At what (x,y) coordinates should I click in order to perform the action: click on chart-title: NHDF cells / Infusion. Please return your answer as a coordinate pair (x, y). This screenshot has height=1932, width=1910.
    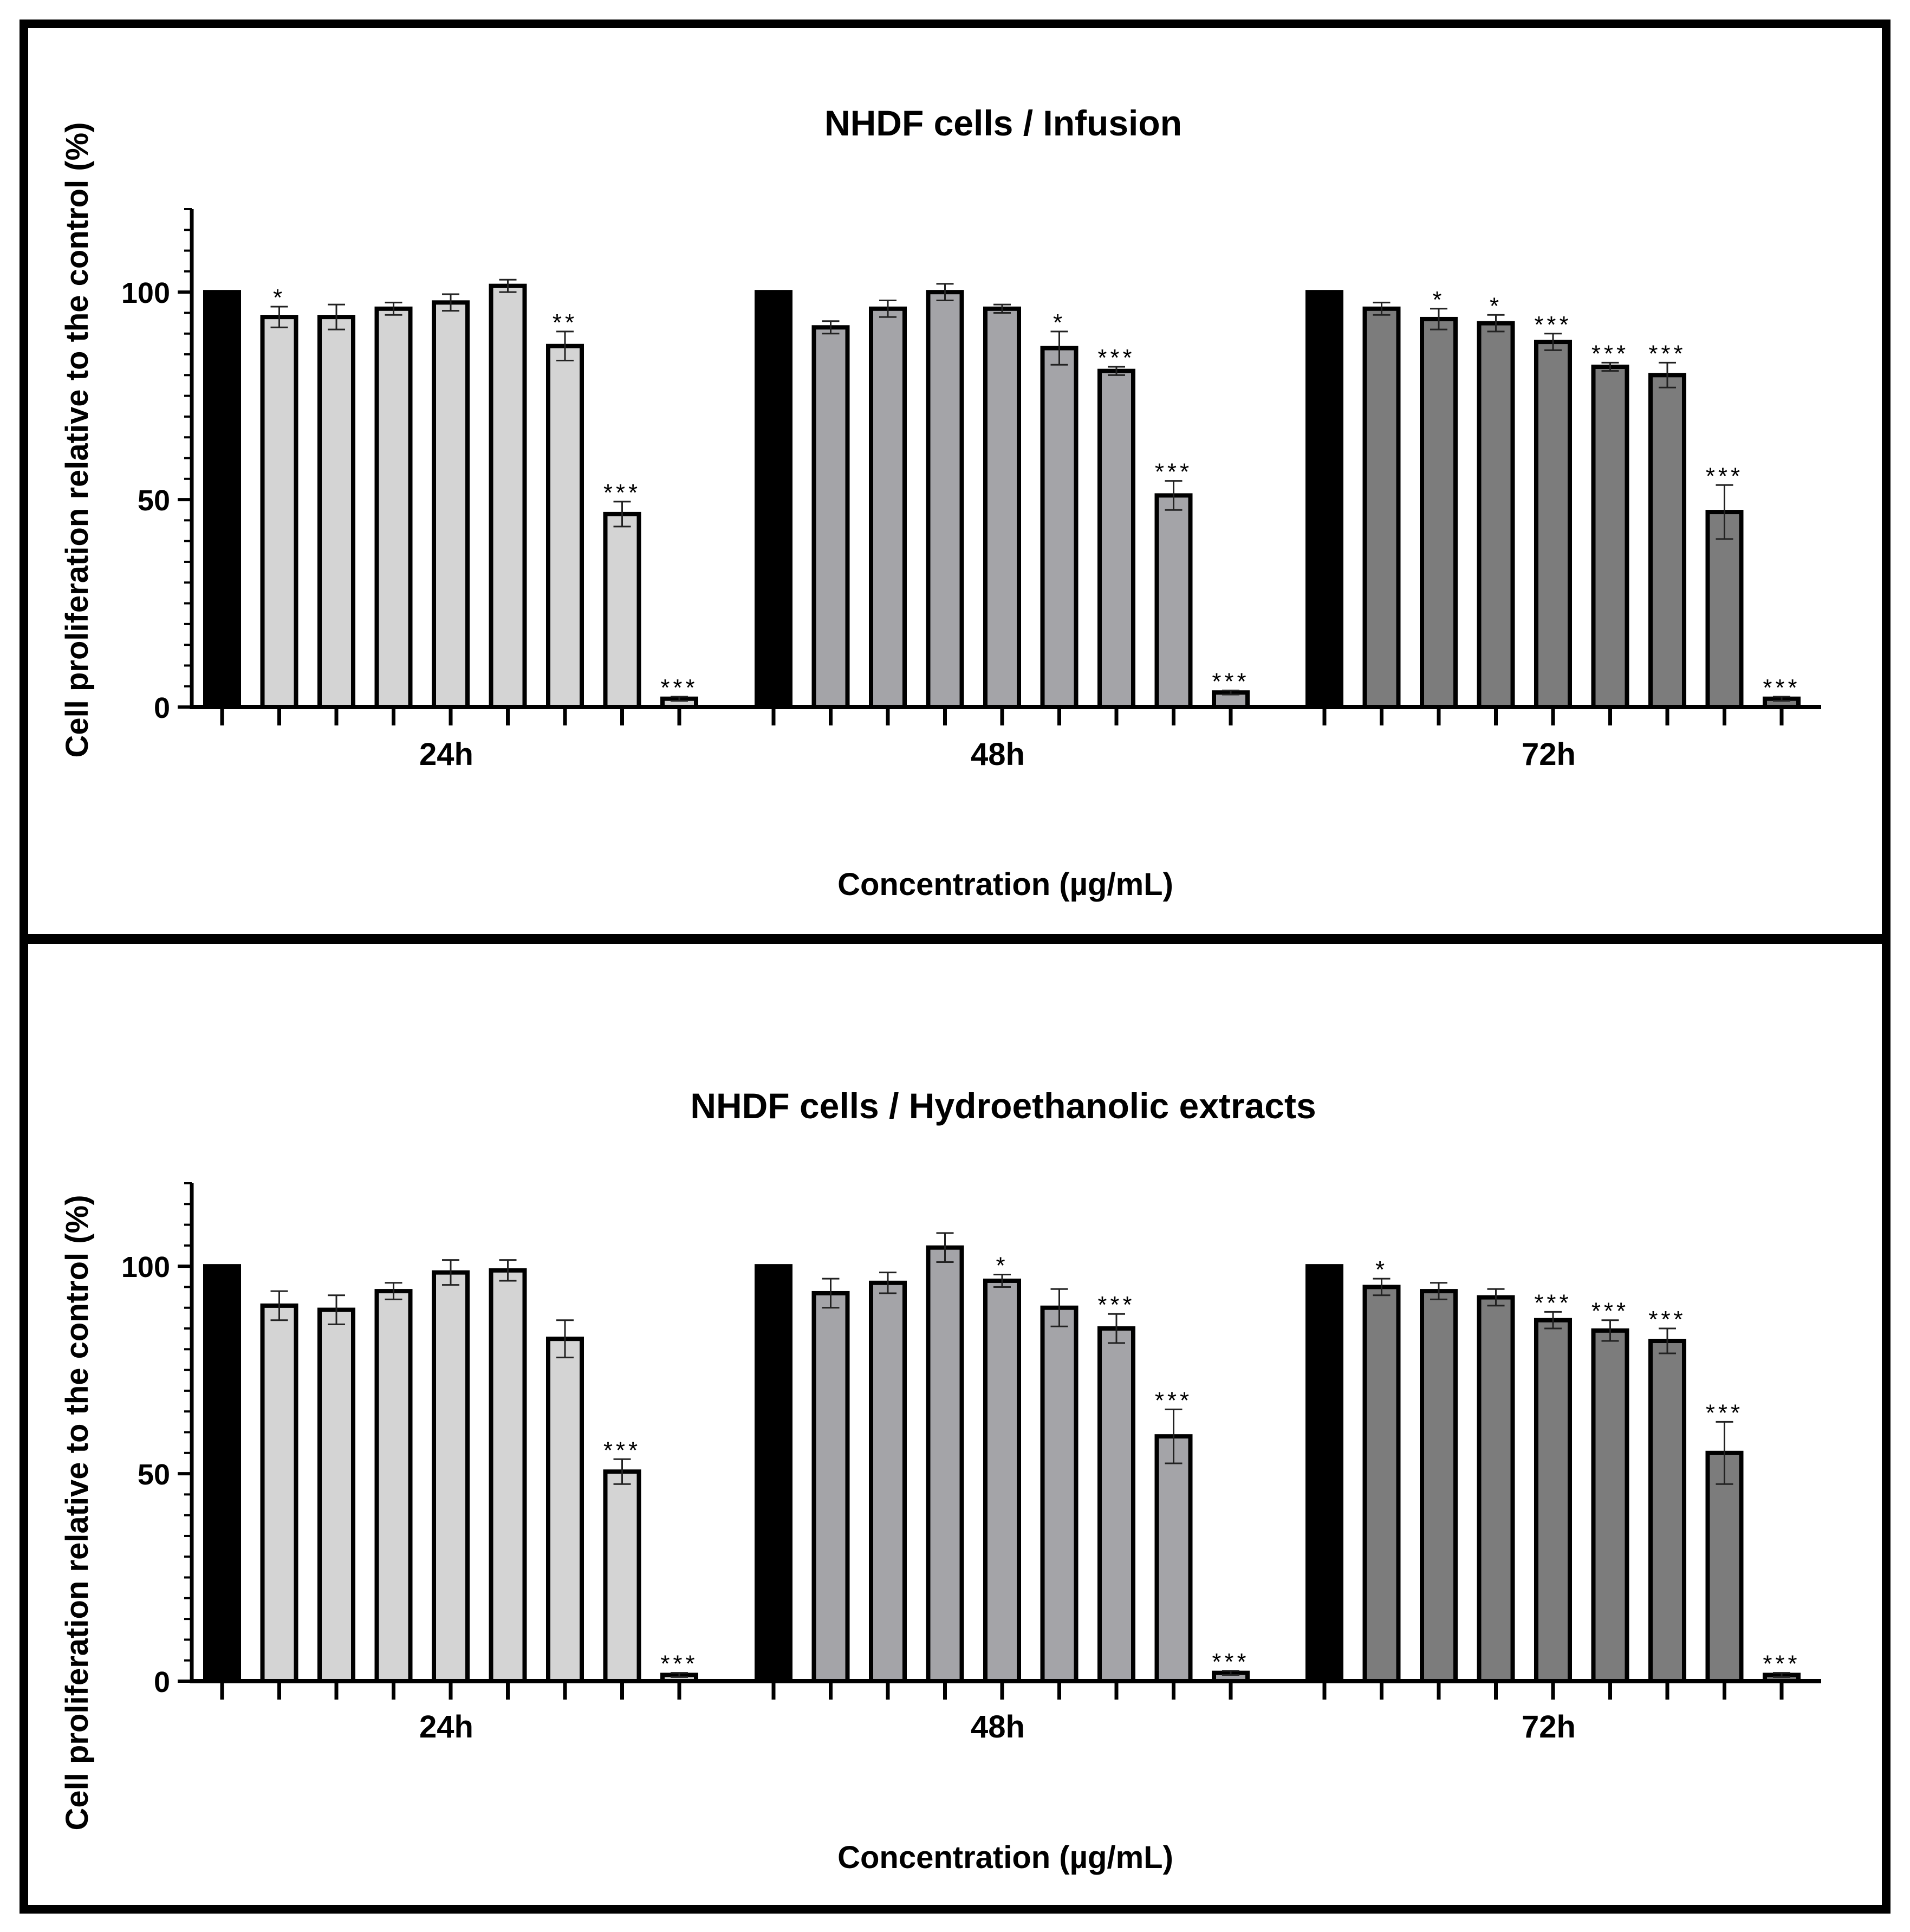
    Looking at the image, I should click on (1003, 123).